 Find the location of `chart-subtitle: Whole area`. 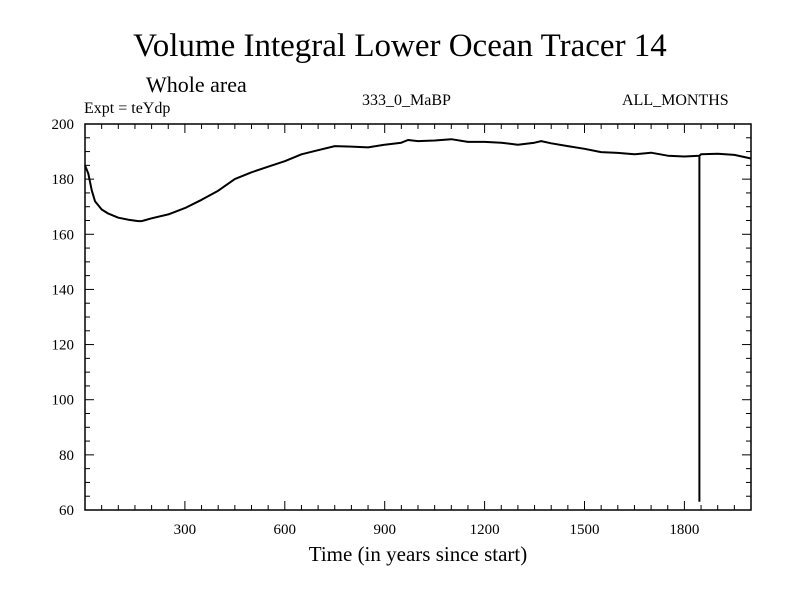

chart-subtitle: Whole area is located at coordinates (196, 84).